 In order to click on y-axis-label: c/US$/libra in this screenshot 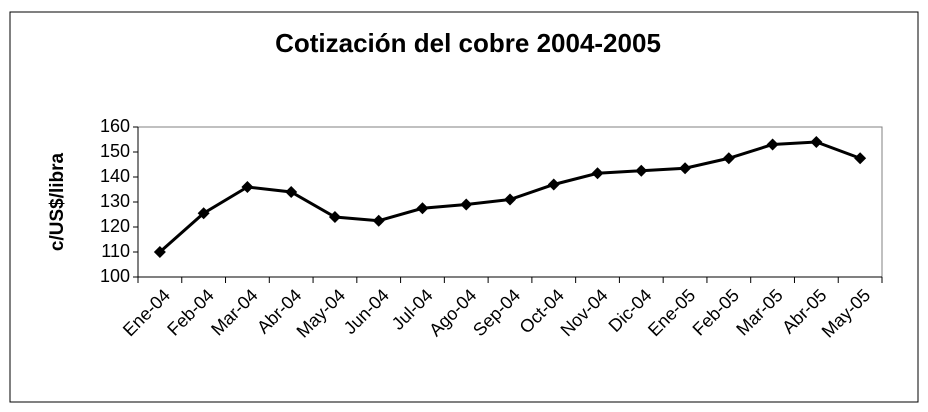, I will do `click(57, 201)`.